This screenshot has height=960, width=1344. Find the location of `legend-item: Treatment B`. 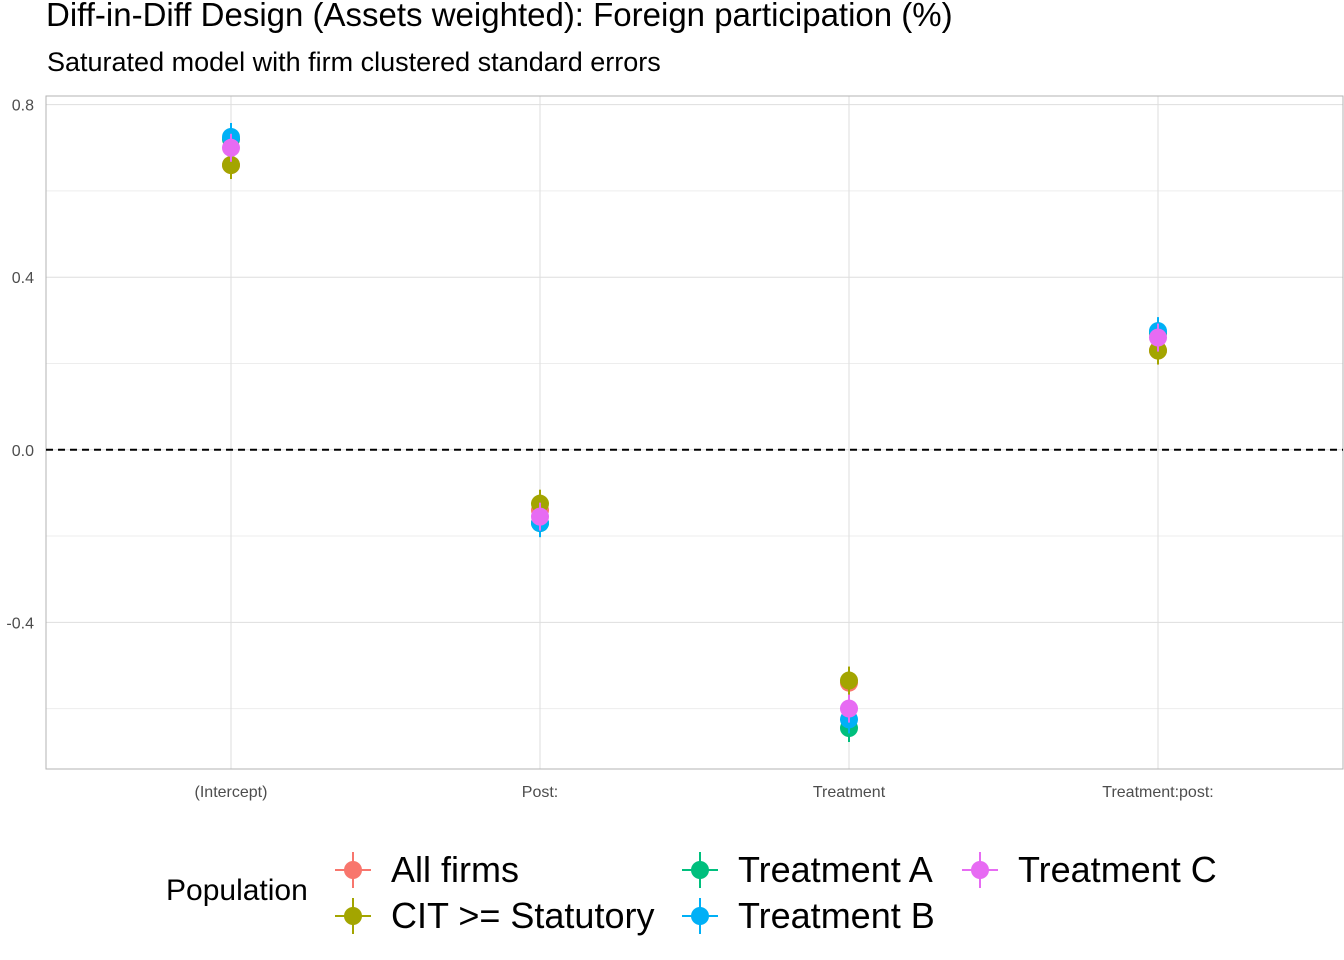

legend-item: Treatment B is located at coordinates (807, 916).